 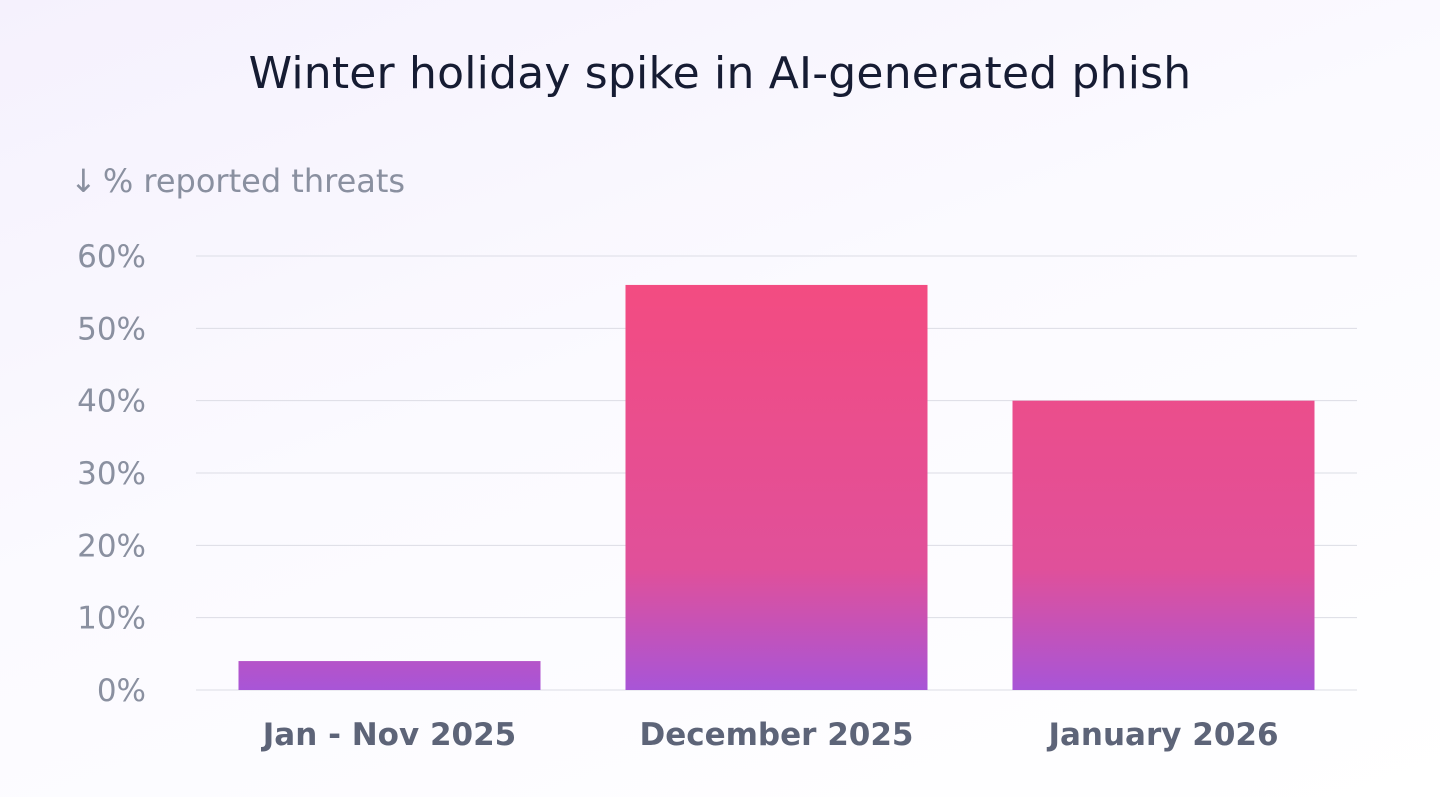 I want to click on y-axis-label: ↓% reported threats, so click(x=237, y=181).